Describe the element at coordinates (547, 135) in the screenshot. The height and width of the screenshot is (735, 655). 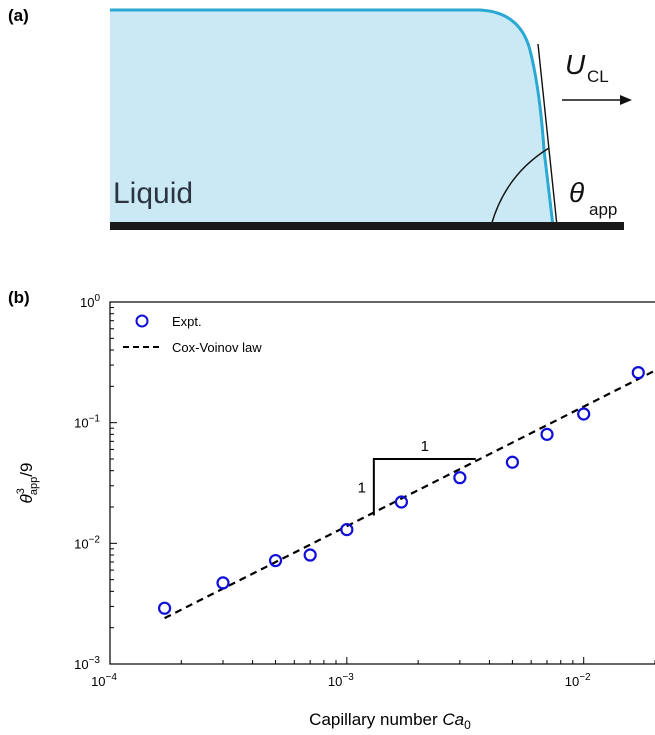
I see `tangent-line` at that location.